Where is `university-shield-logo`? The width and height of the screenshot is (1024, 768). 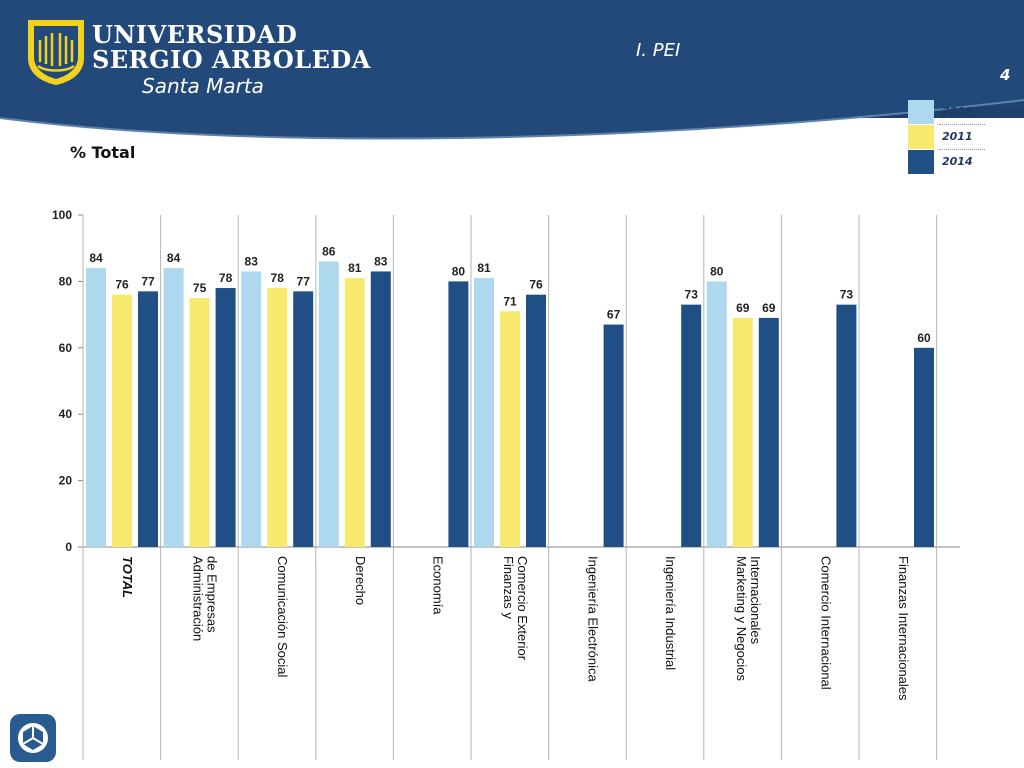 university-shield-logo is located at coordinates (56, 52).